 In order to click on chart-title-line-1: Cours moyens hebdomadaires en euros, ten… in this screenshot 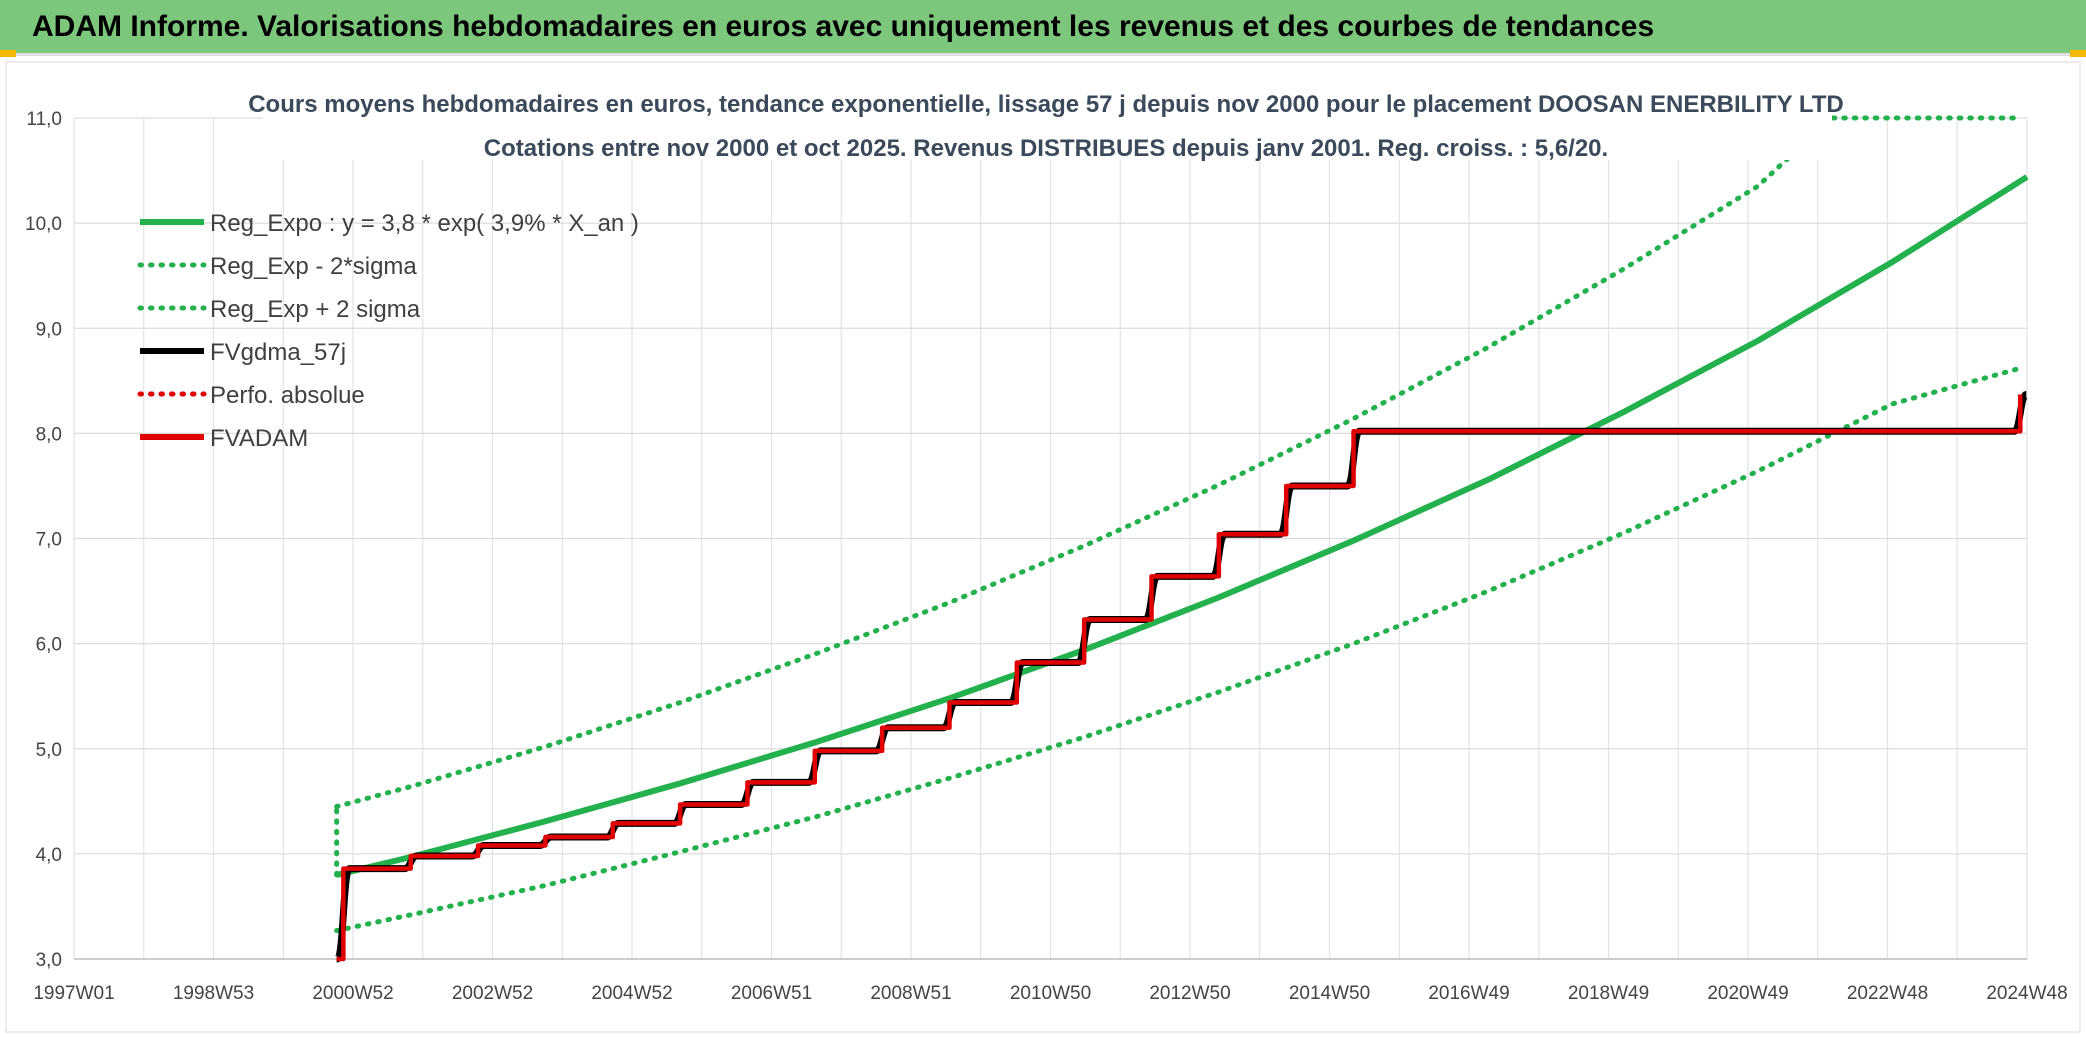, I will do `click(1046, 104)`.